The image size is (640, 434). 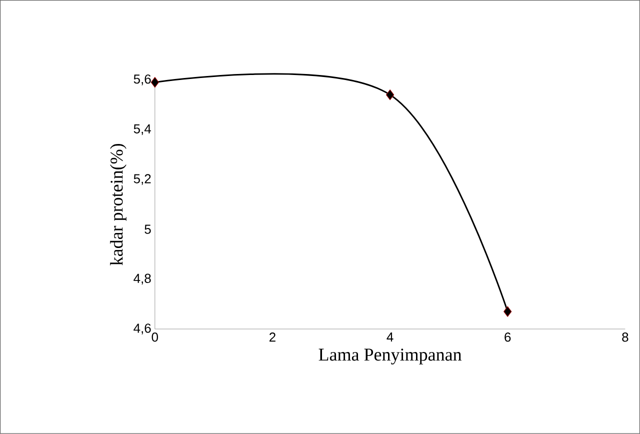 What do you see at coordinates (142, 329) in the screenshot?
I see `y-tick-label: 4,6` at bounding box center [142, 329].